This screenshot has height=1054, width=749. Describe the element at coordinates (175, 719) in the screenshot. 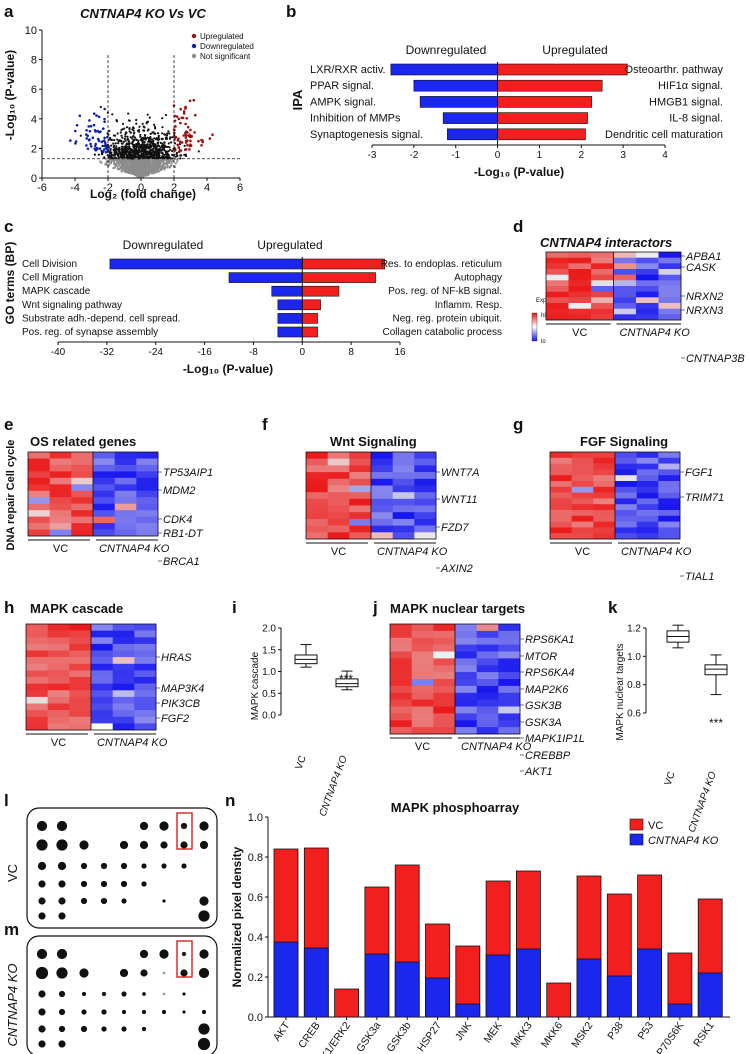

I see `mapk-cascade-gene-label: FGF2` at that location.